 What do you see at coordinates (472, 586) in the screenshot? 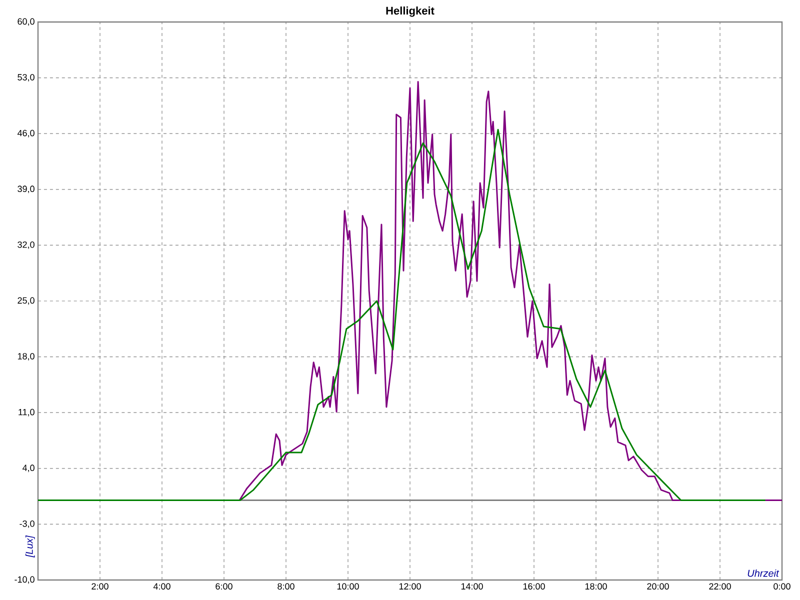
I see `x-tick-label: 14:00` at bounding box center [472, 586].